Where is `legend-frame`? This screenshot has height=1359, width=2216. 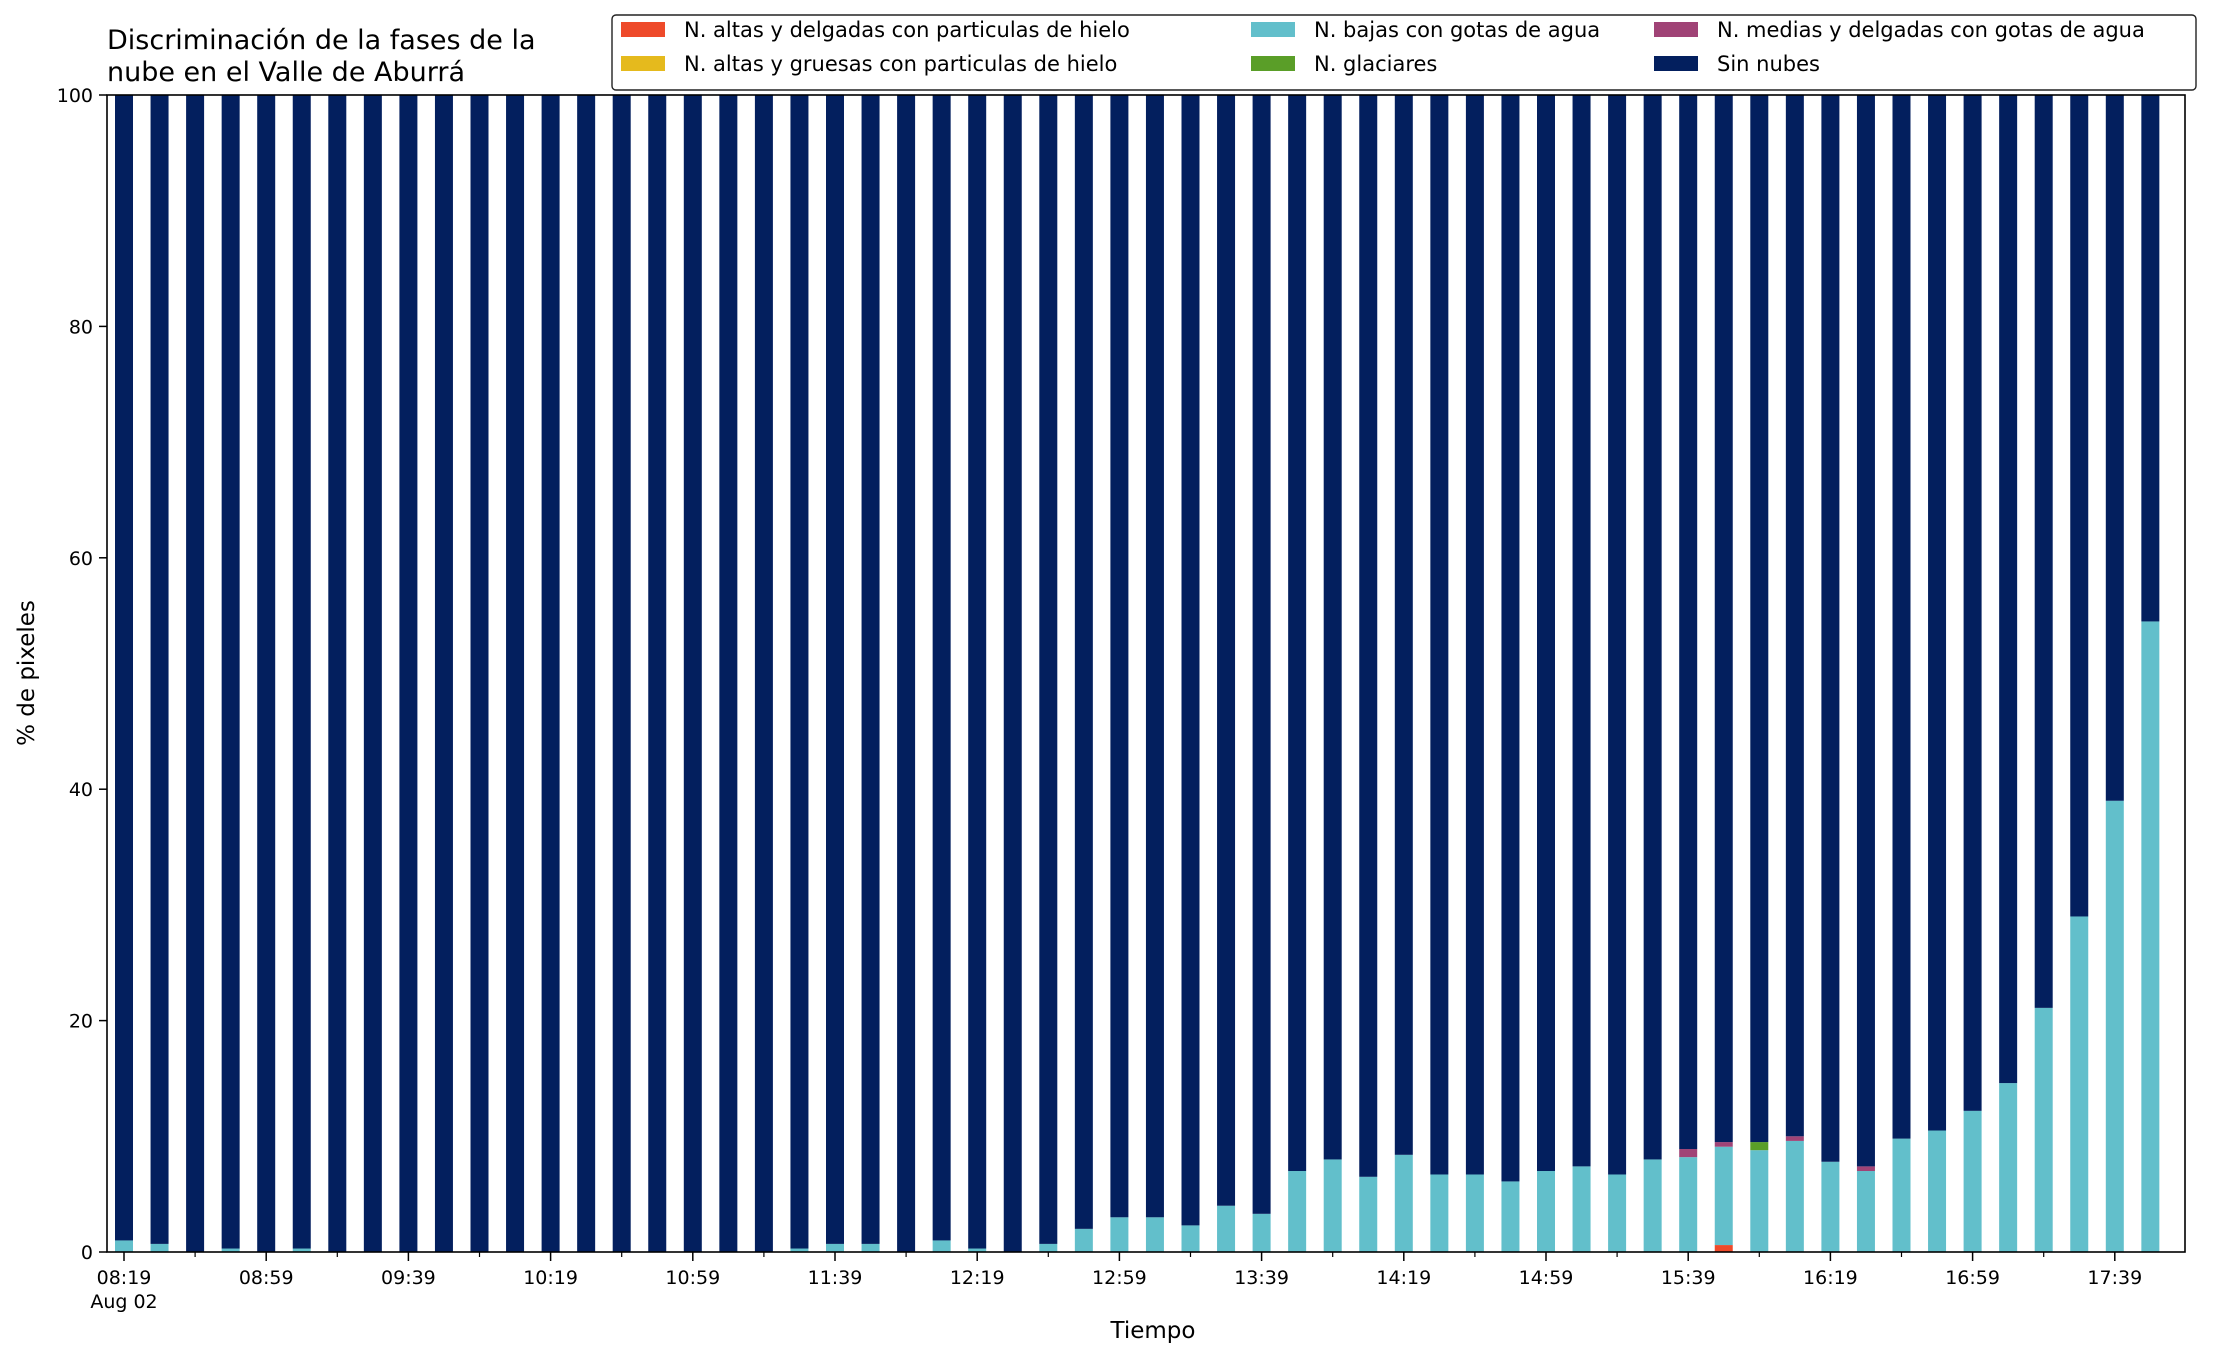 legend-frame is located at coordinates (1404, 52).